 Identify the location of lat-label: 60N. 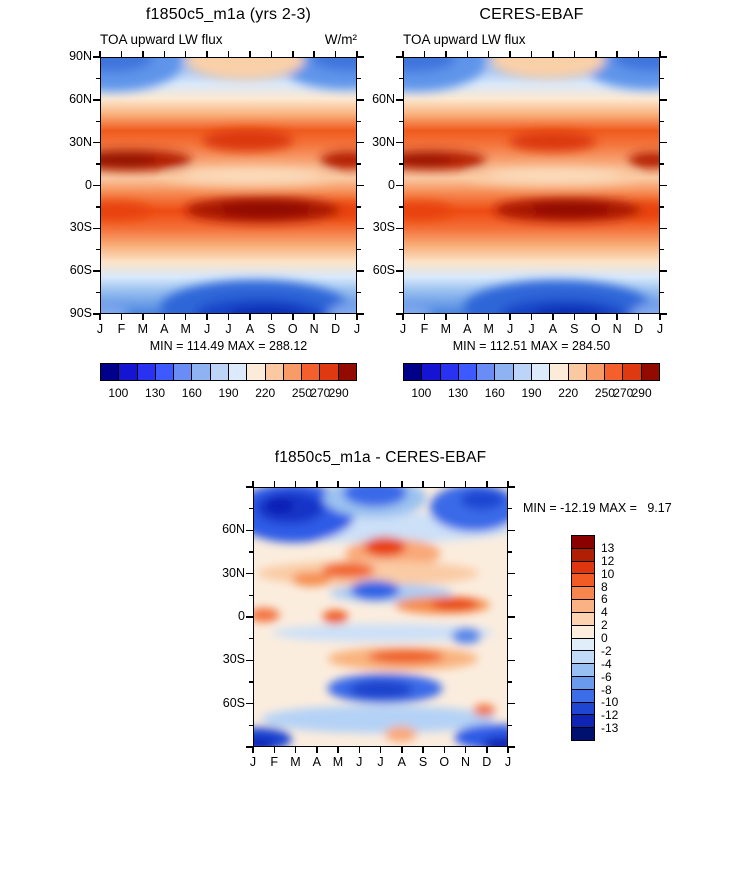
(383, 98).